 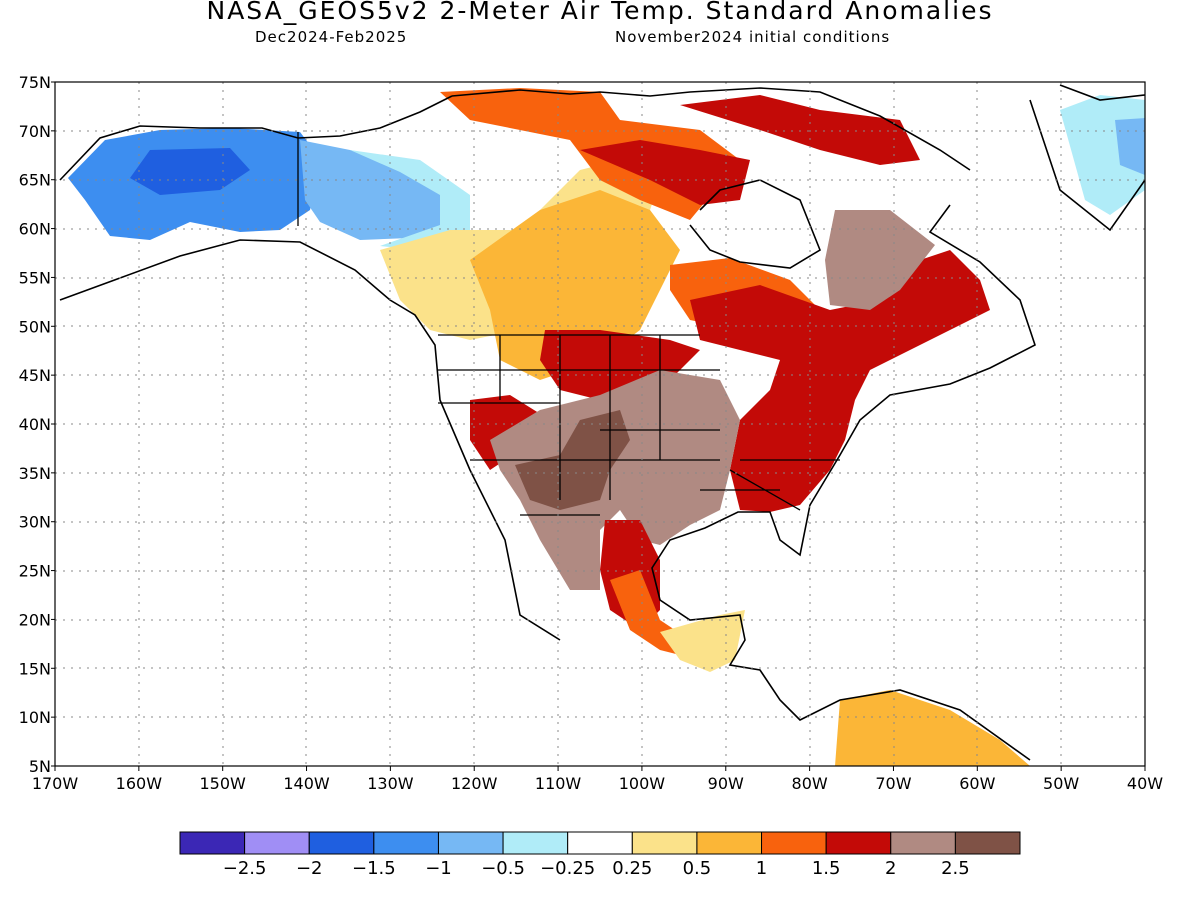 What do you see at coordinates (331, 37) in the screenshot?
I see `forecast-period: Dec2024-Feb2025` at bounding box center [331, 37].